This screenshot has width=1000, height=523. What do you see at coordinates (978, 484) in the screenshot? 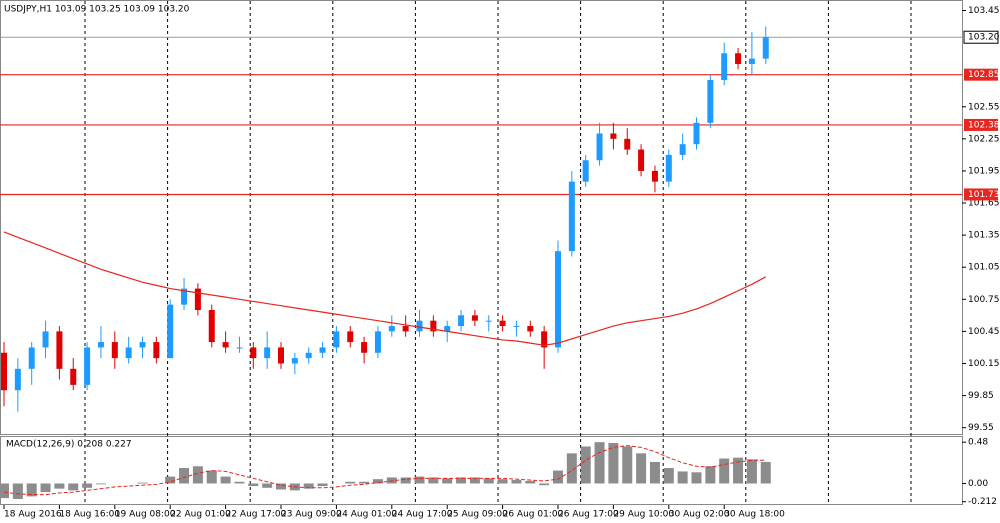
I see `y2-tick-label: 0.00` at bounding box center [978, 484].